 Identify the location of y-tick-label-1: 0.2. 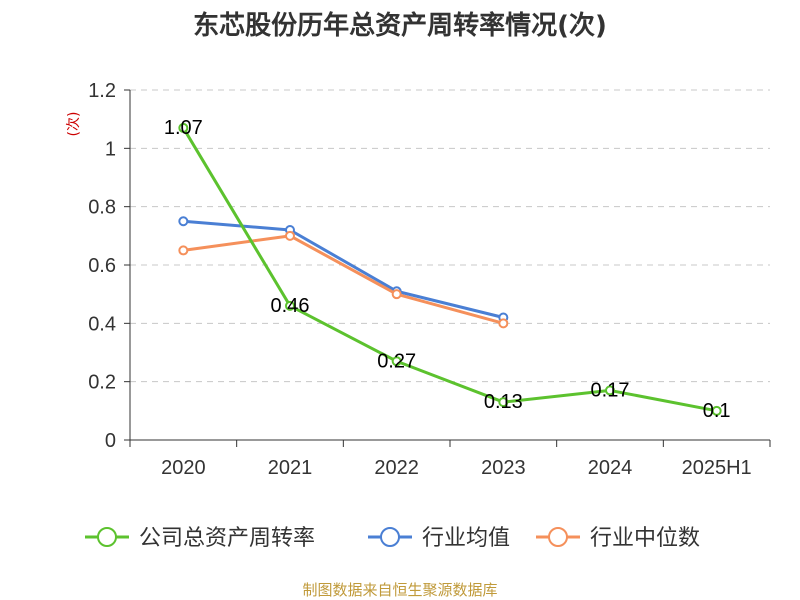
(102, 383).